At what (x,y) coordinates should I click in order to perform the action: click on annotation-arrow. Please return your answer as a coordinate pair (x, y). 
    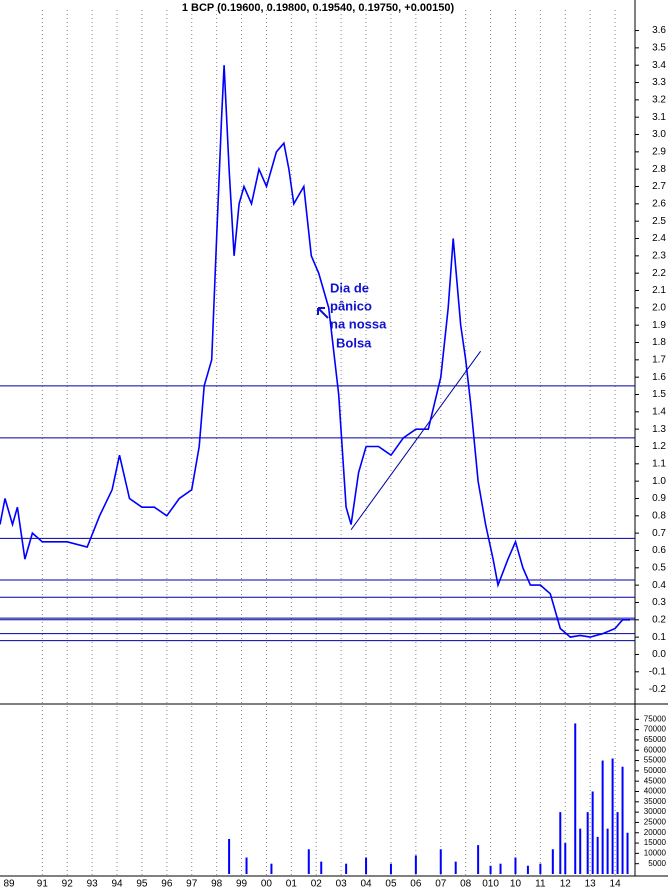
    Looking at the image, I should click on (323, 313).